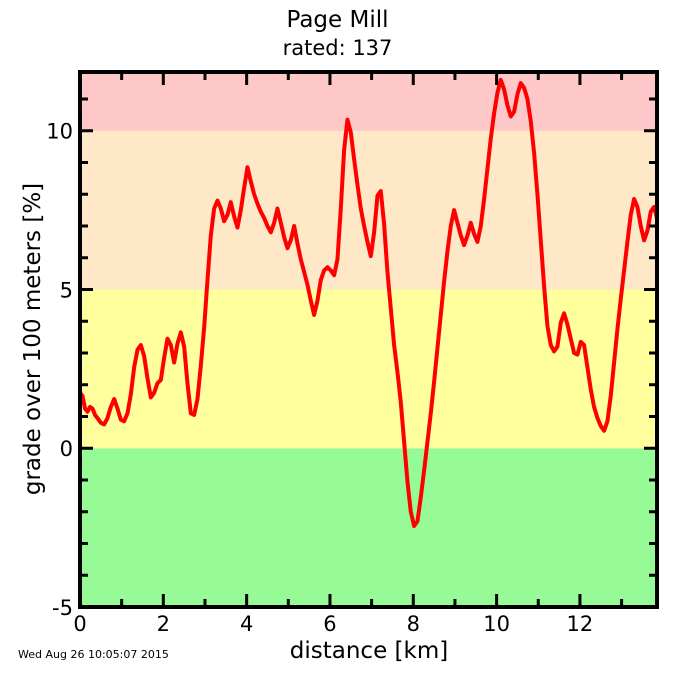  Describe the element at coordinates (93, 654) in the screenshot. I see `timestamp-caption: Wed Aug 26 10:05:07 2015` at that location.